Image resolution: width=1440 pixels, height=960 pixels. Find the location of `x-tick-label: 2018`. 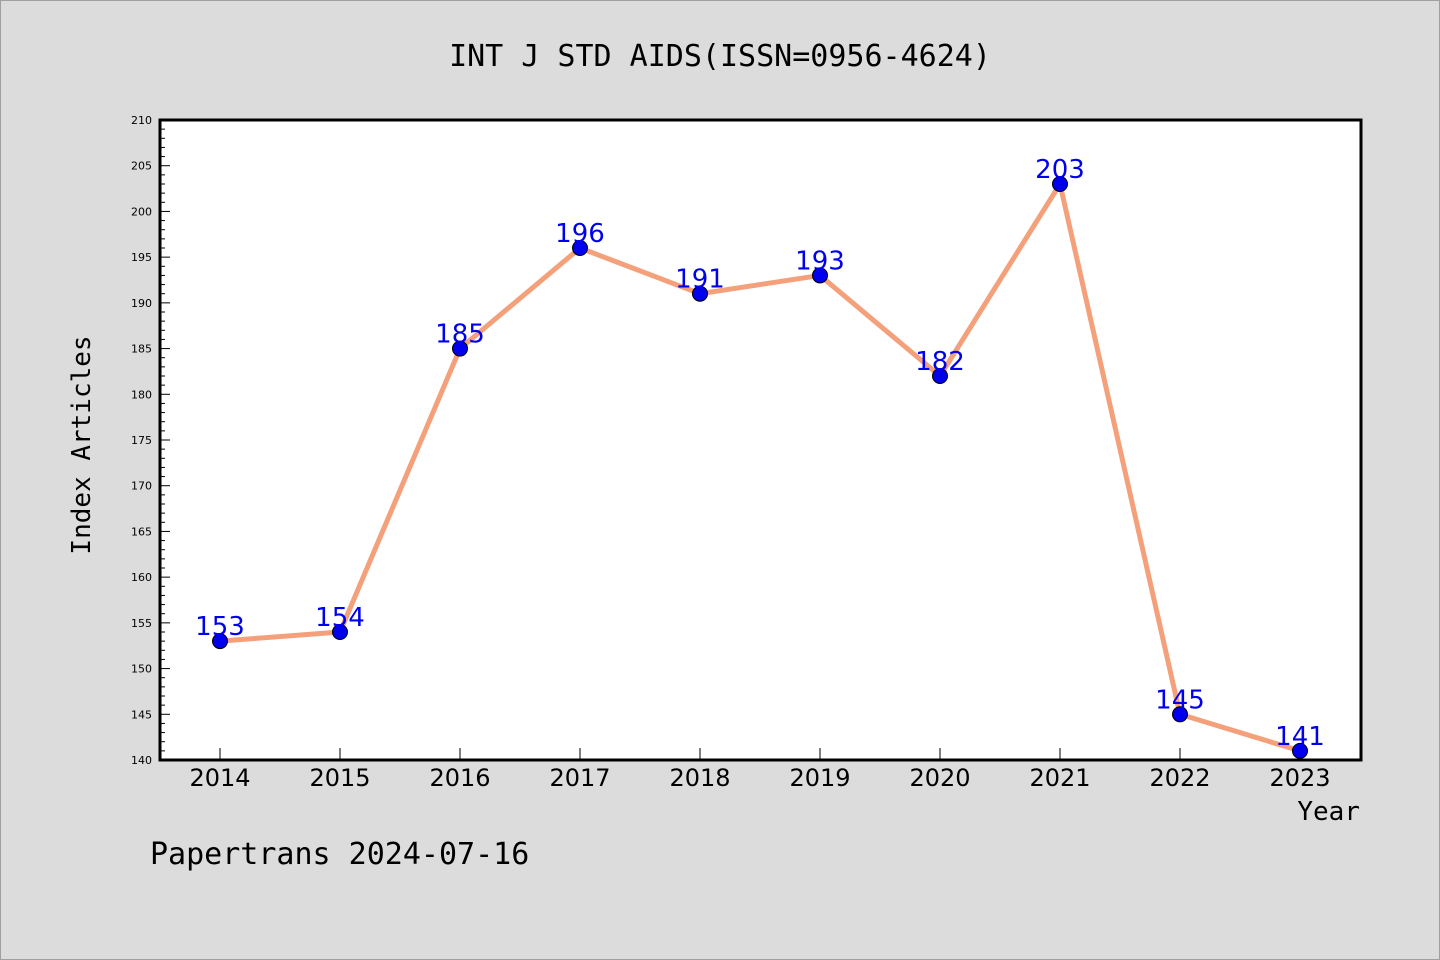

x-tick-label: 2018 is located at coordinates (699, 778).